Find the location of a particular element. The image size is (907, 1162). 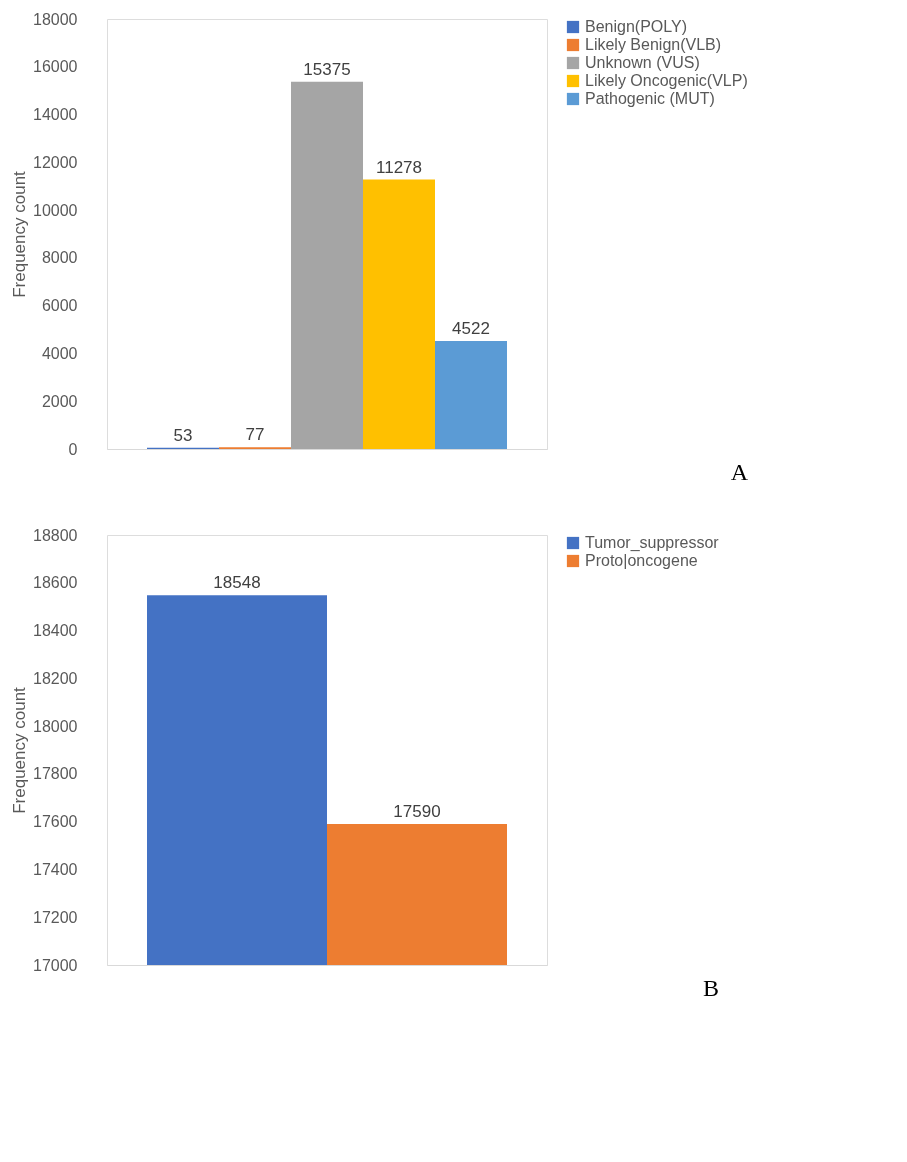

y-tick-label: 17200 is located at coordinates (55, 917).